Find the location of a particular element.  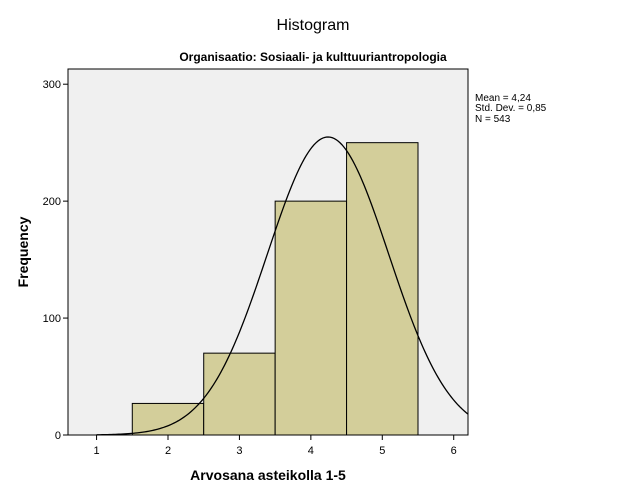

x-tick-label-3: 3 is located at coordinates (239, 451).